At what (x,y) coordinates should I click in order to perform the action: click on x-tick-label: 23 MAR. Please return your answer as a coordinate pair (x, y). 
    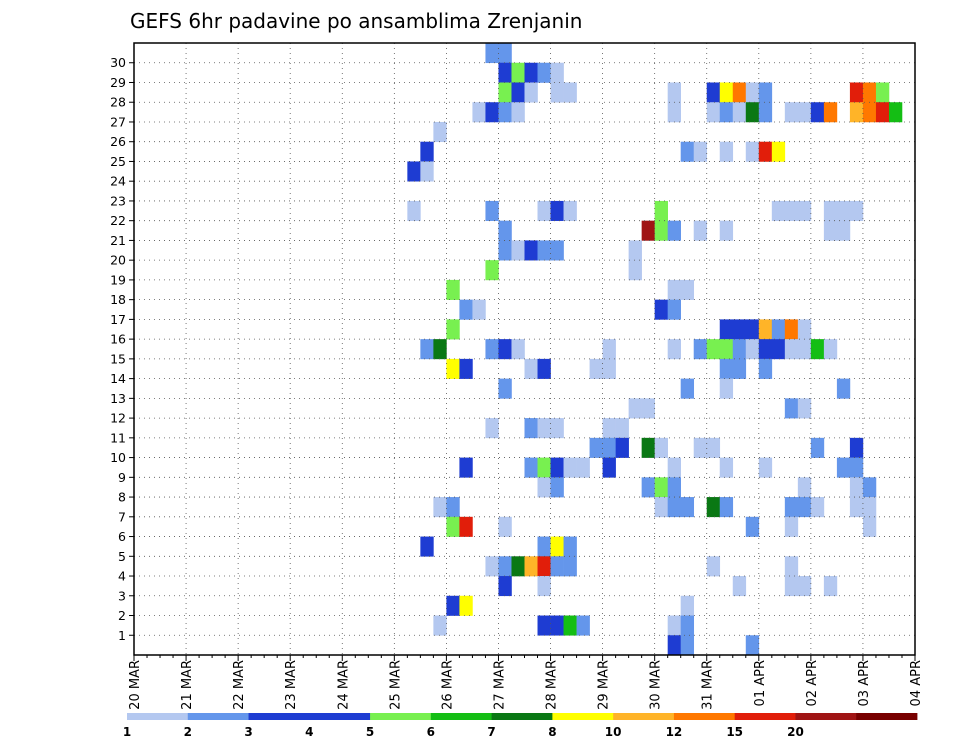
    Looking at the image, I should click on (291, 685).